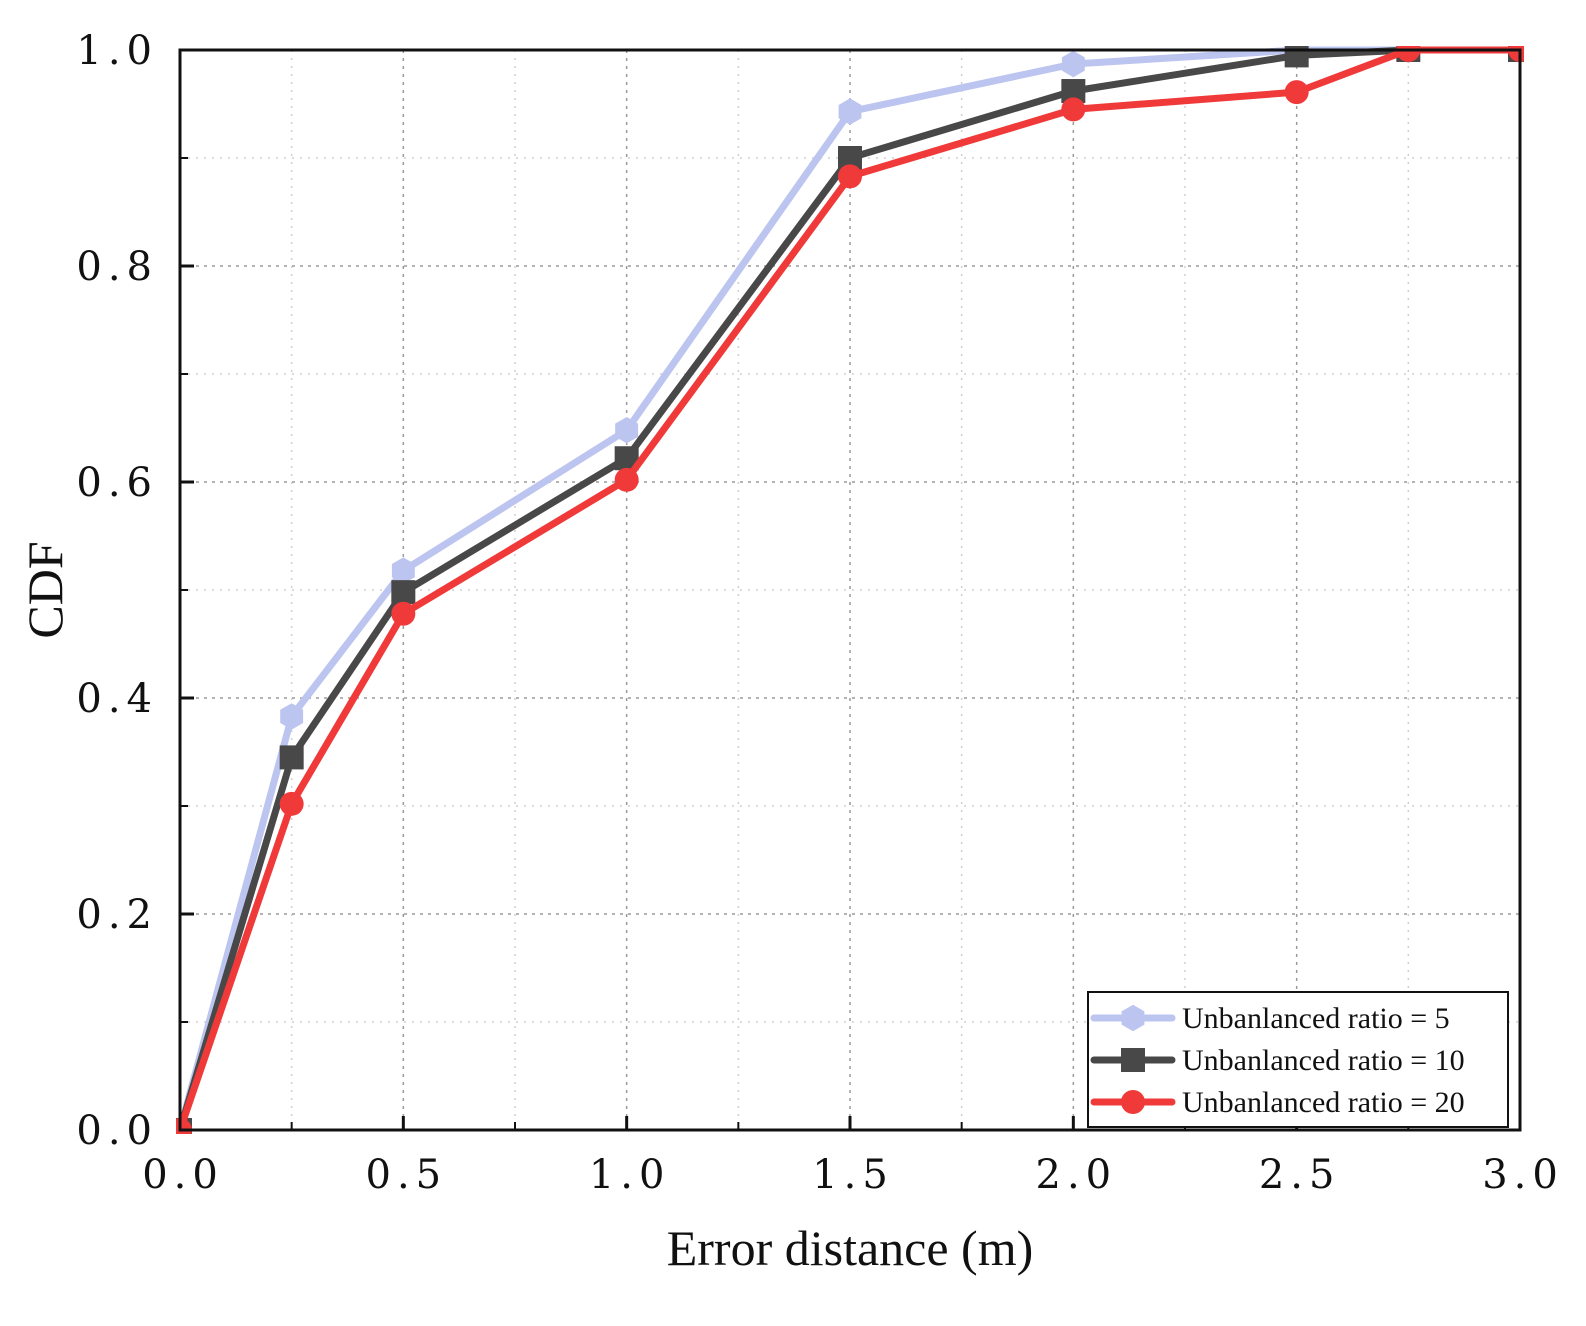 The image size is (1586, 1326). Describe the element at coordinates (630, 1175) in the screenshot. I see `x-tick-label: 1.0` at that location.